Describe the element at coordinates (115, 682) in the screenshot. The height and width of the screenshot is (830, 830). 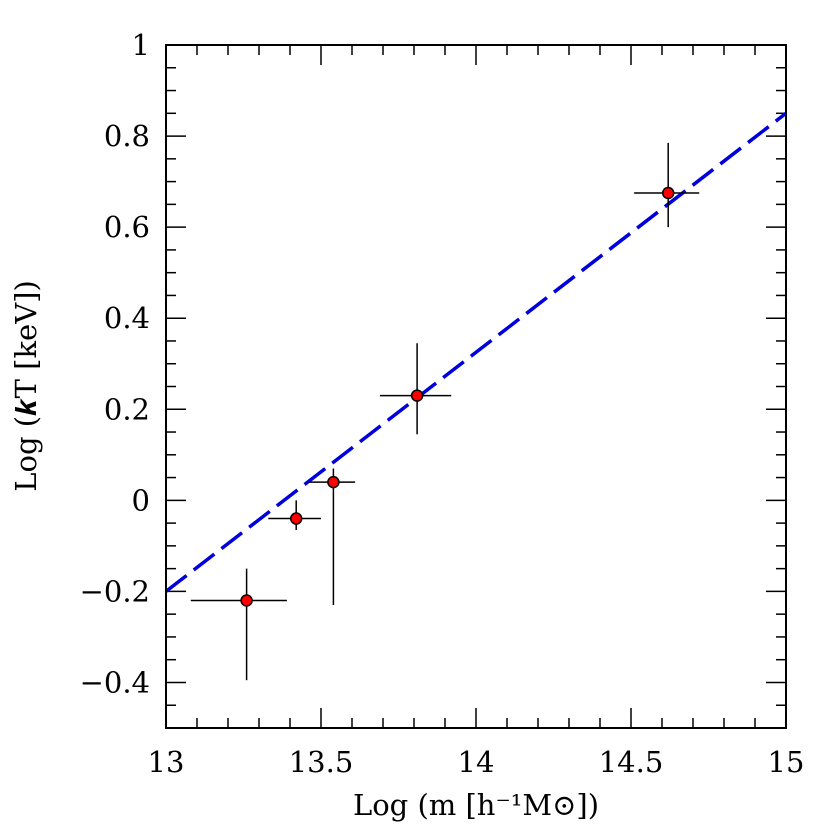
I see `y-tick-label: −0.4` at that location.